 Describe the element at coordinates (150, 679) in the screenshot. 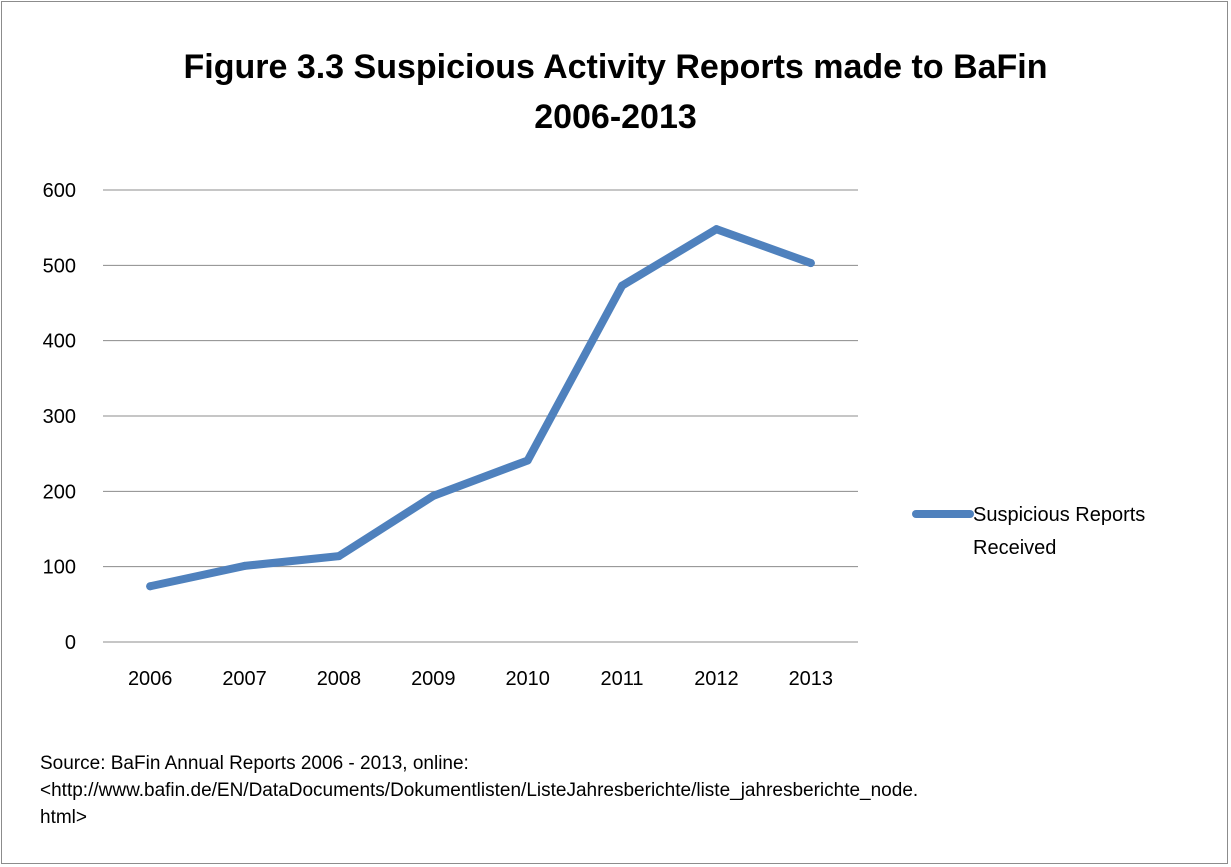

I see `x-tick-label: 2006` at that location.